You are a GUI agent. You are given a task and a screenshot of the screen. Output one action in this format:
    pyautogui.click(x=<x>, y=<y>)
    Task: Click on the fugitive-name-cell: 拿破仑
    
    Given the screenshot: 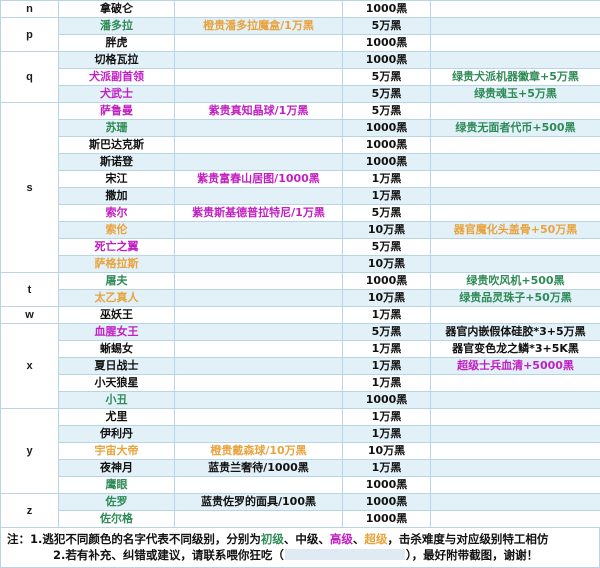 What is the action you would take?
    pyautogui.click(x=117, y=9)
    